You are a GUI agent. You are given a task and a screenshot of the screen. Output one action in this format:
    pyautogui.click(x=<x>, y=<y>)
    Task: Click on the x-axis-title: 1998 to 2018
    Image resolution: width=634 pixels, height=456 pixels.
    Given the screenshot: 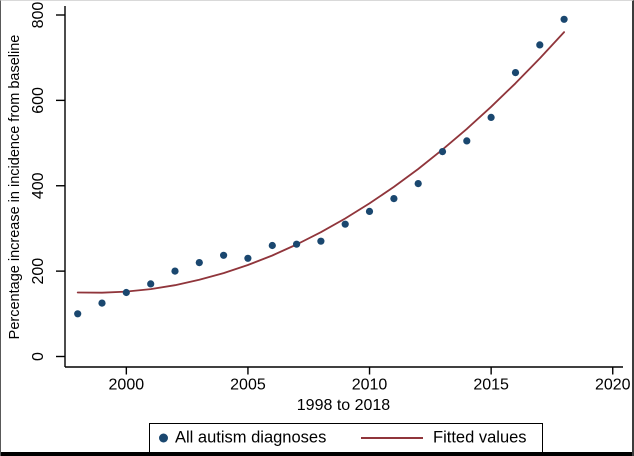 What is the action you would take?
    pyautogui.click(x=343, y=405)
    